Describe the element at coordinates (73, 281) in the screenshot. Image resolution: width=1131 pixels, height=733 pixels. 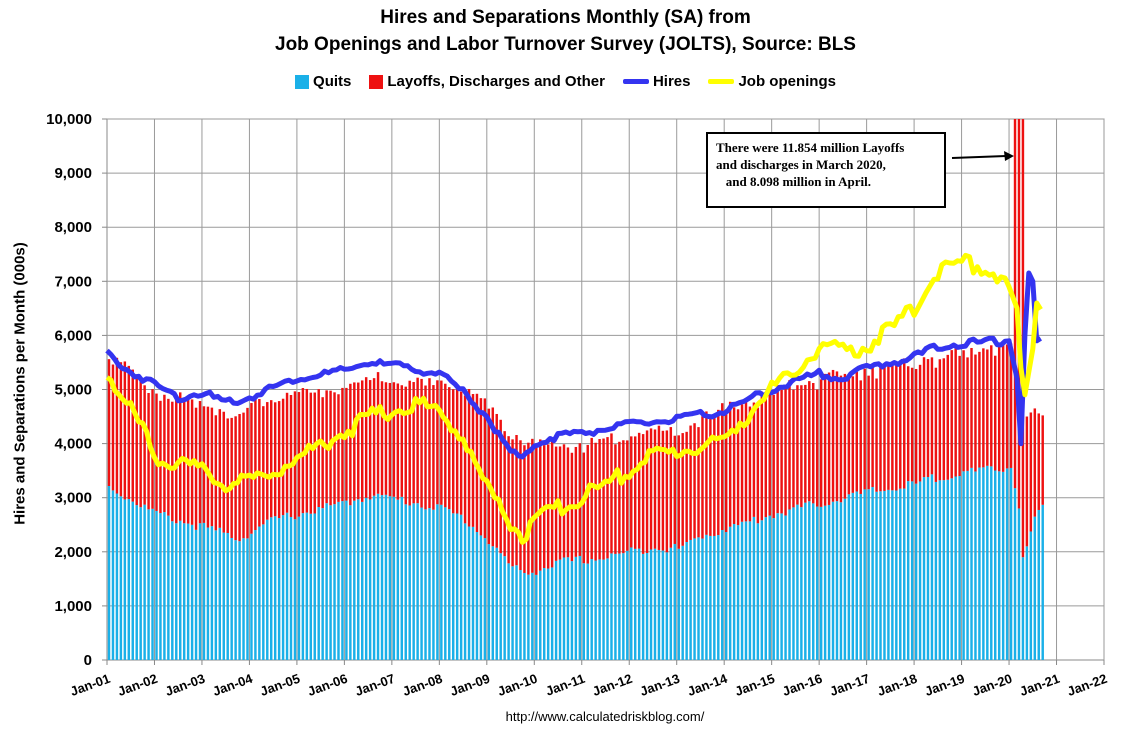
I see `y-tick-label: 7,000` at that location.